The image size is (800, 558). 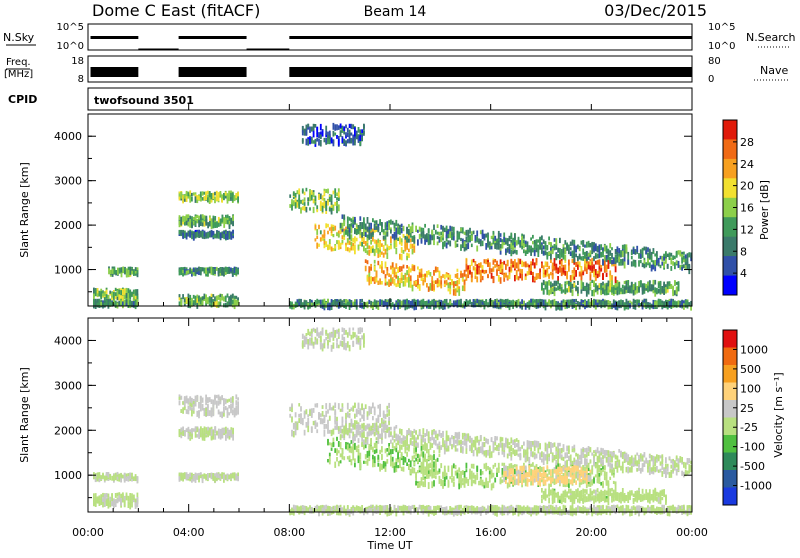 What do you see at coordinates (747, 186) in the screenshot?
I see `colorbar-tick-label: 20` at bounding box center [747, 186].